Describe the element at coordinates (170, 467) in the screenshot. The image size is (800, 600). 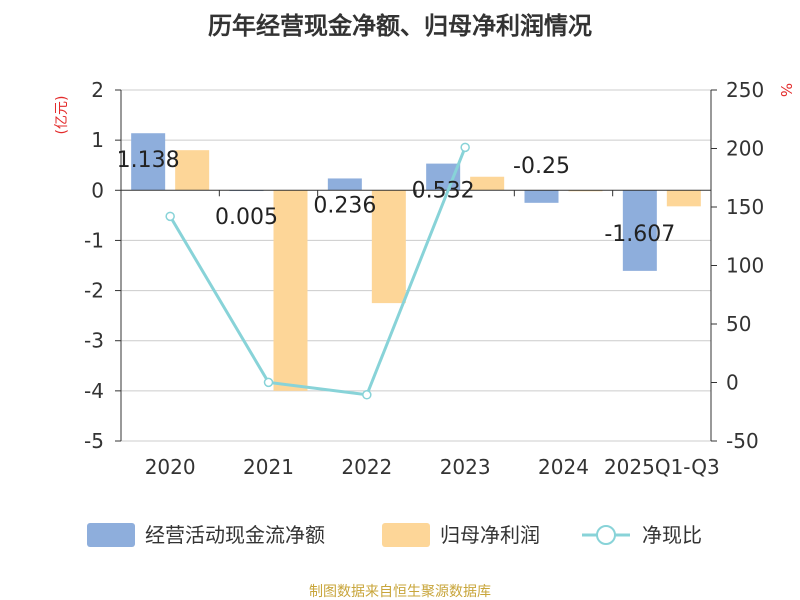
I see `x-tick-label: 2020` at that location.